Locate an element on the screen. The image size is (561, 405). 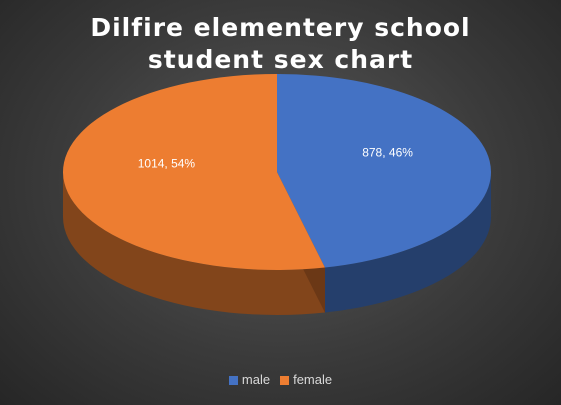
slice-side-male is located at coordinates (407, 242).